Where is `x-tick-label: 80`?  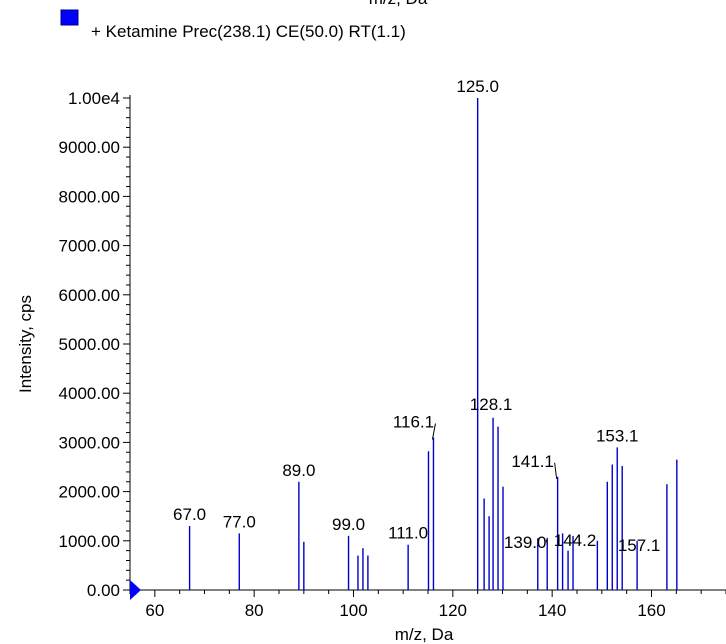
x-tick-label: 80 is located at coordinates (254, 610).